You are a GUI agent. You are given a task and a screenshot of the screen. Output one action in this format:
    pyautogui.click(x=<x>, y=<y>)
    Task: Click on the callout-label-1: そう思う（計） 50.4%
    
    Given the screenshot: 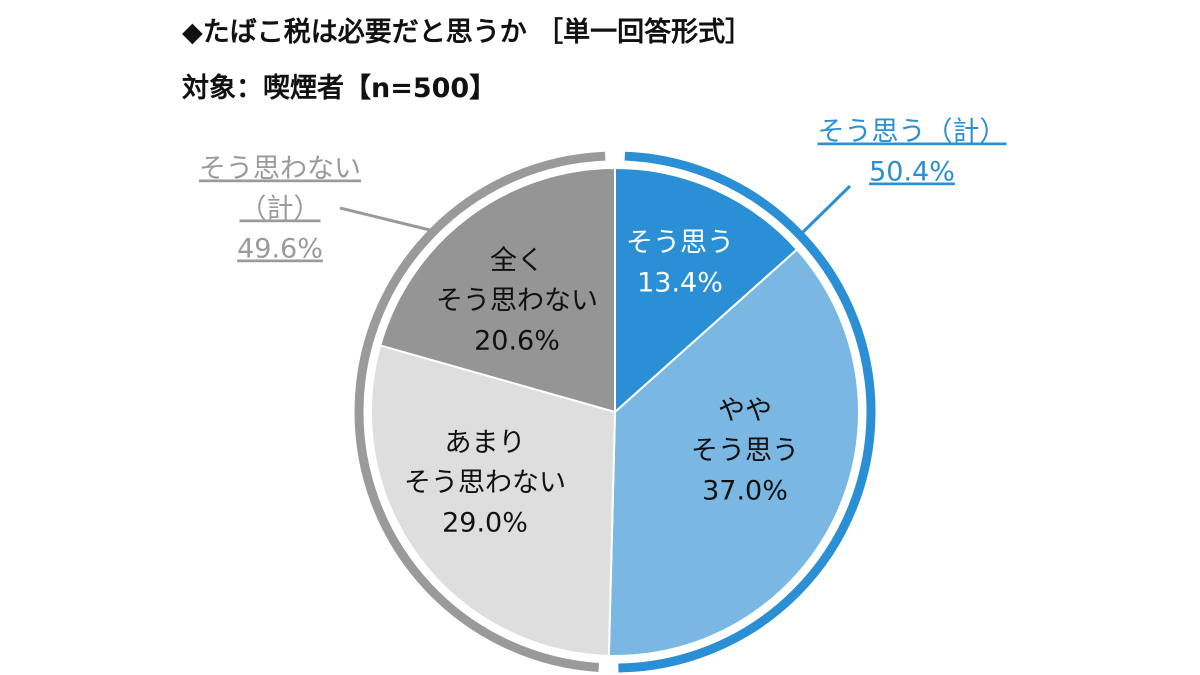 What is the action you would take?
    pyautogui.click(x=912, y=152)
    